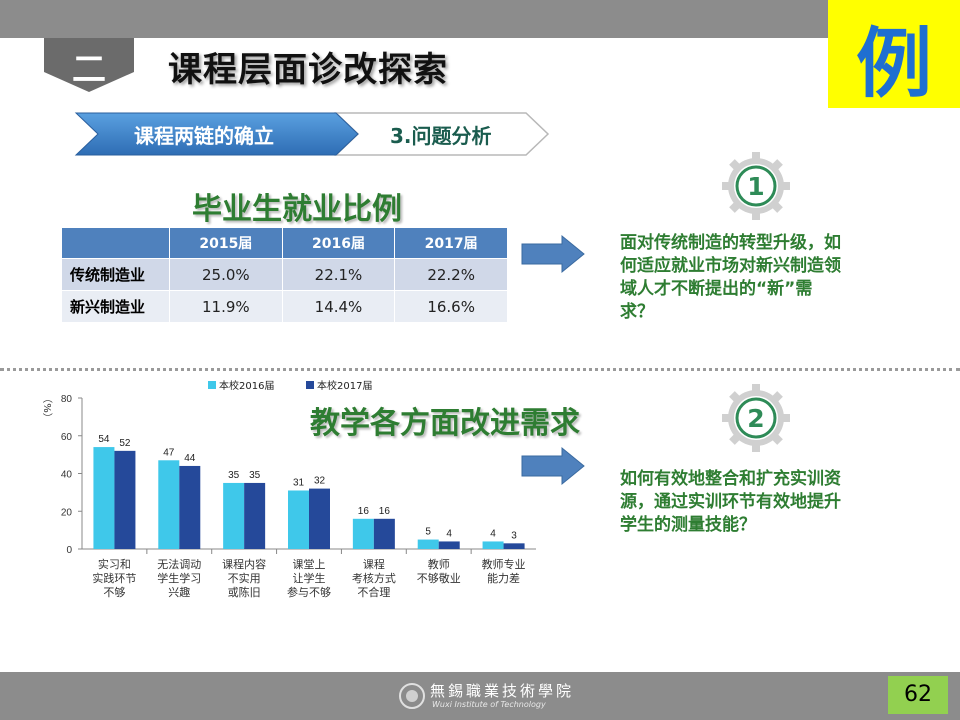 The image size is (960, 720). Describe the element at coordinates (116, 274) in the screenshot. I see `row-label: 传统制造业` at that location.